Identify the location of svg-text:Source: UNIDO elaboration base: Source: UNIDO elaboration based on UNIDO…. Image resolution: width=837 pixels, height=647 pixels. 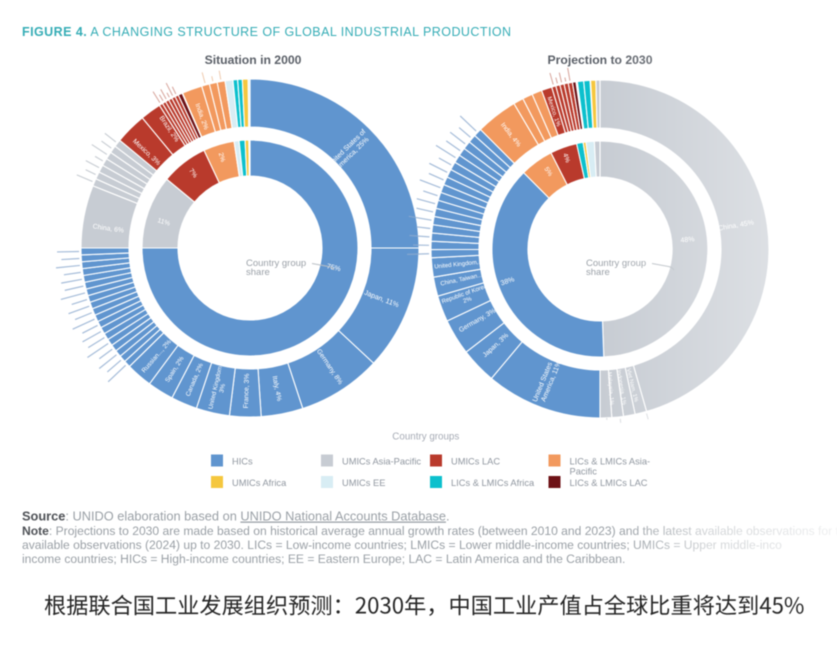
(236, 516).